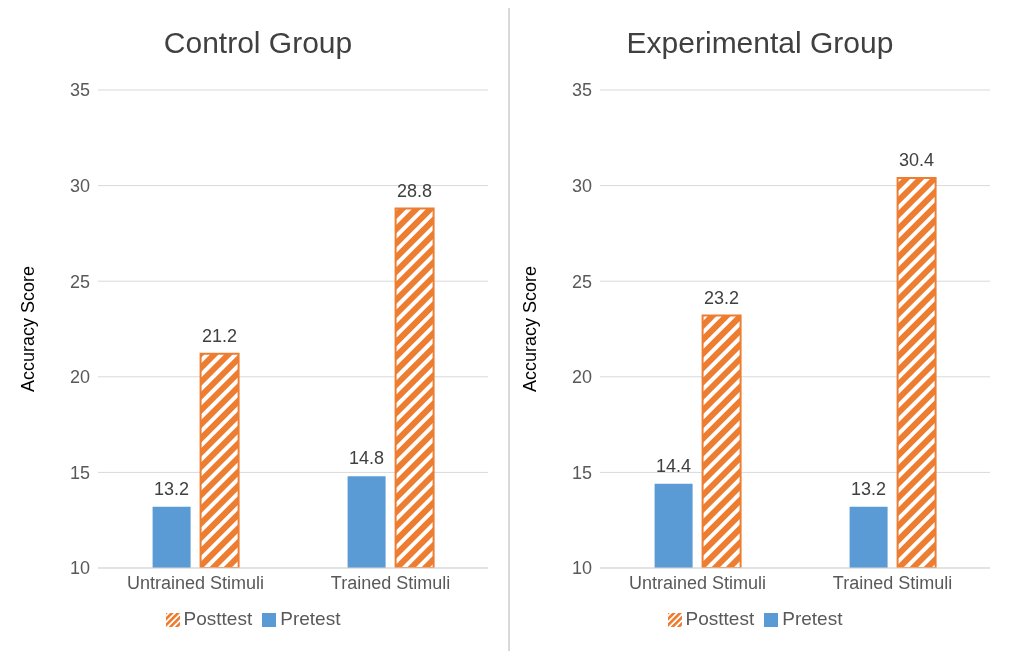  Describe the element at coordinates (367, 458) in the screenshot. I see `data-label: 14.8` at that location.